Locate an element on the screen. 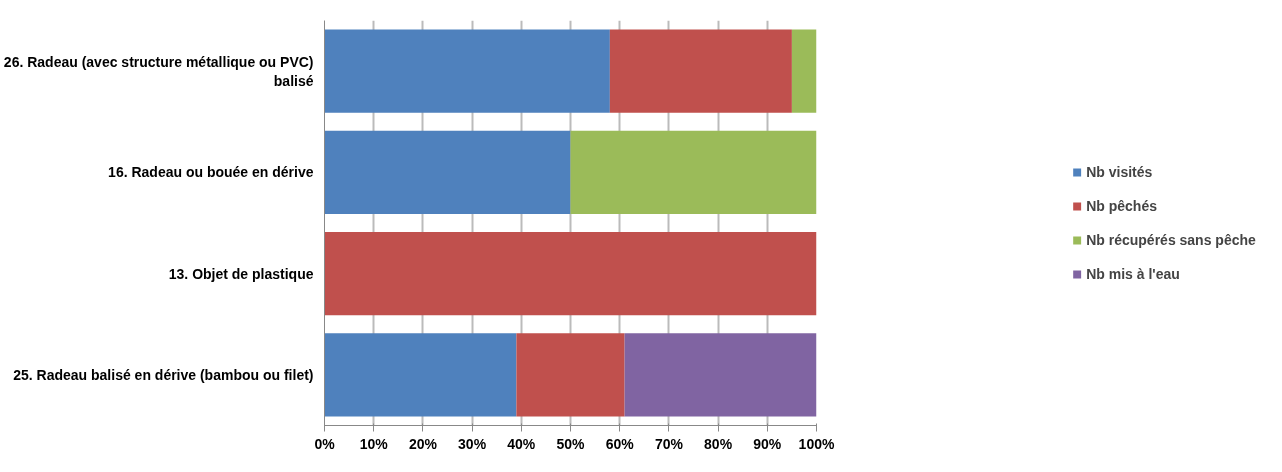  legend-label: Nb récupérés sans pêche is located at coordinates (1171, 239).